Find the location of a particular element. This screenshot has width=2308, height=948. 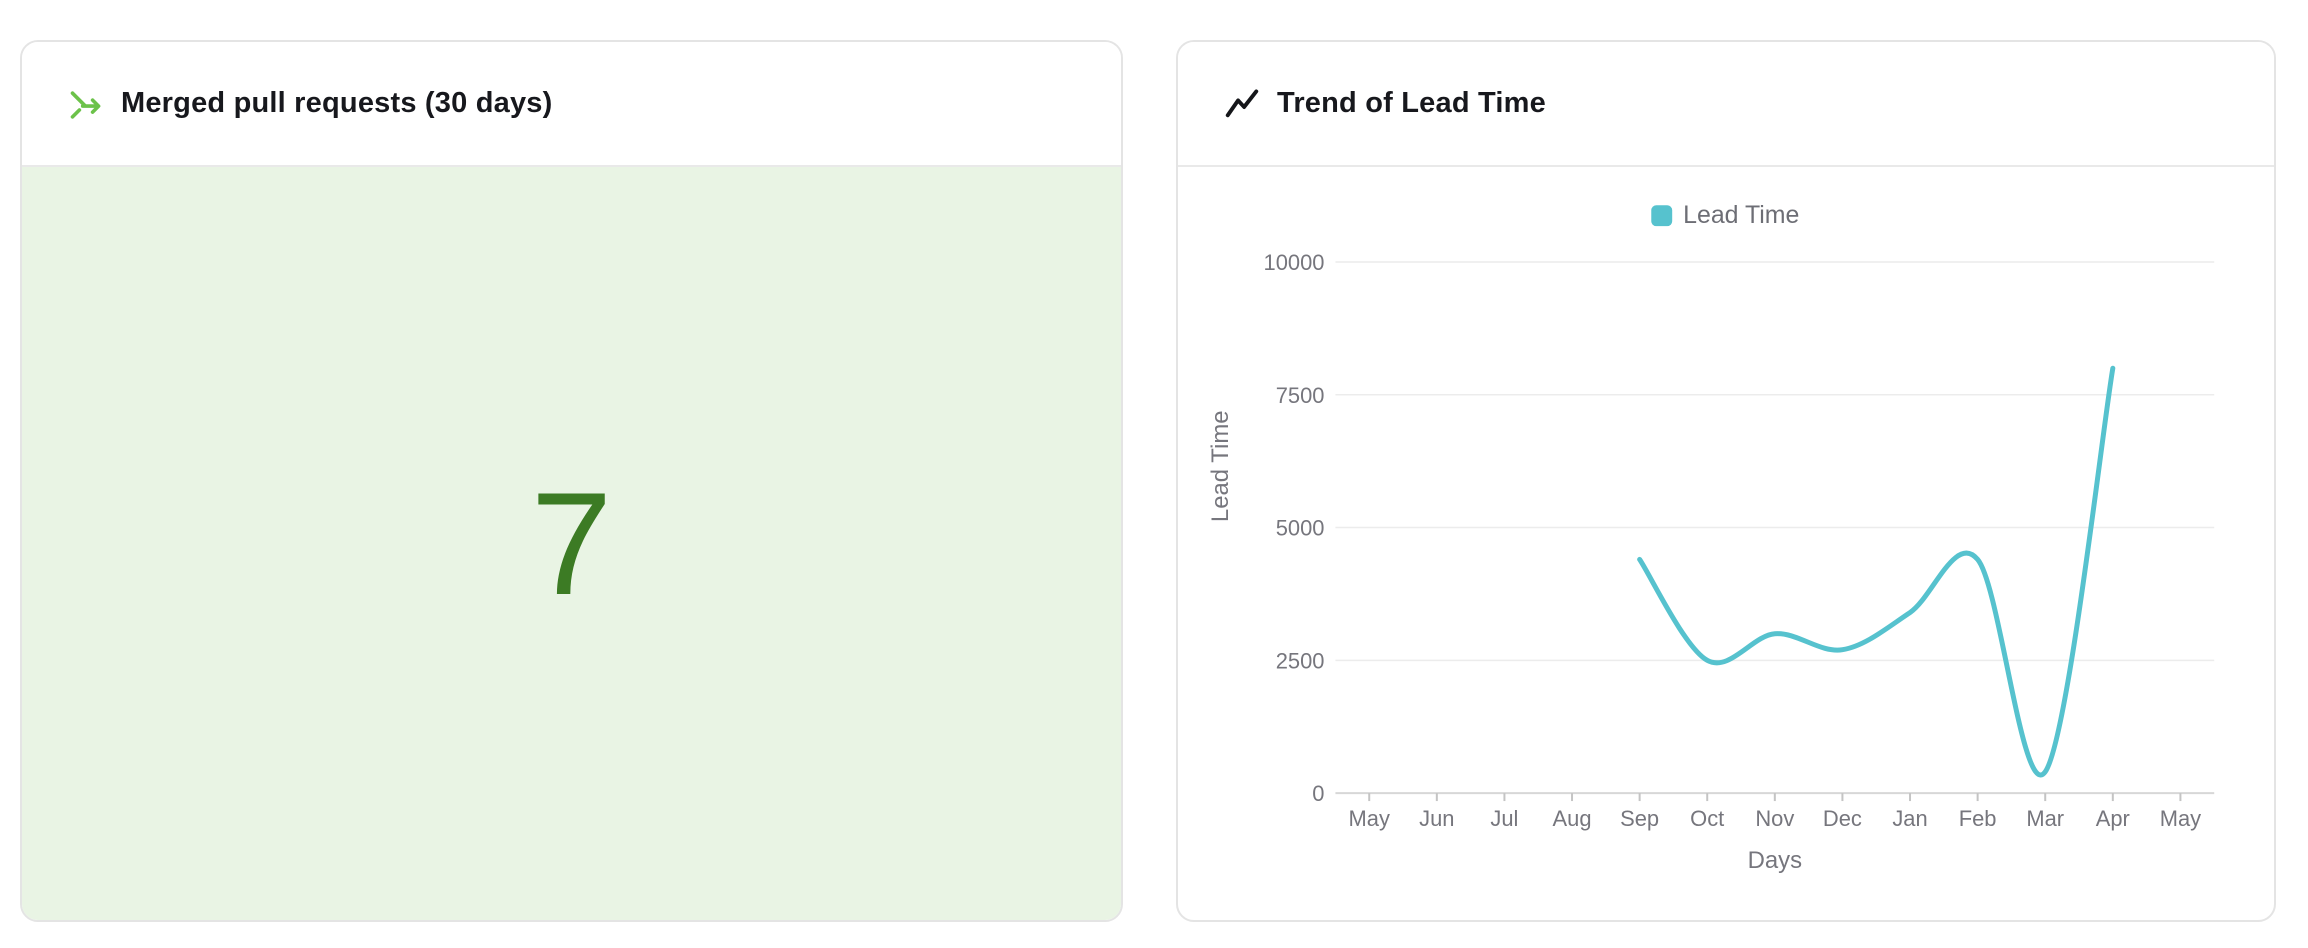

merged-pull-requests-value: 7 is located at coordinates (571, 543).